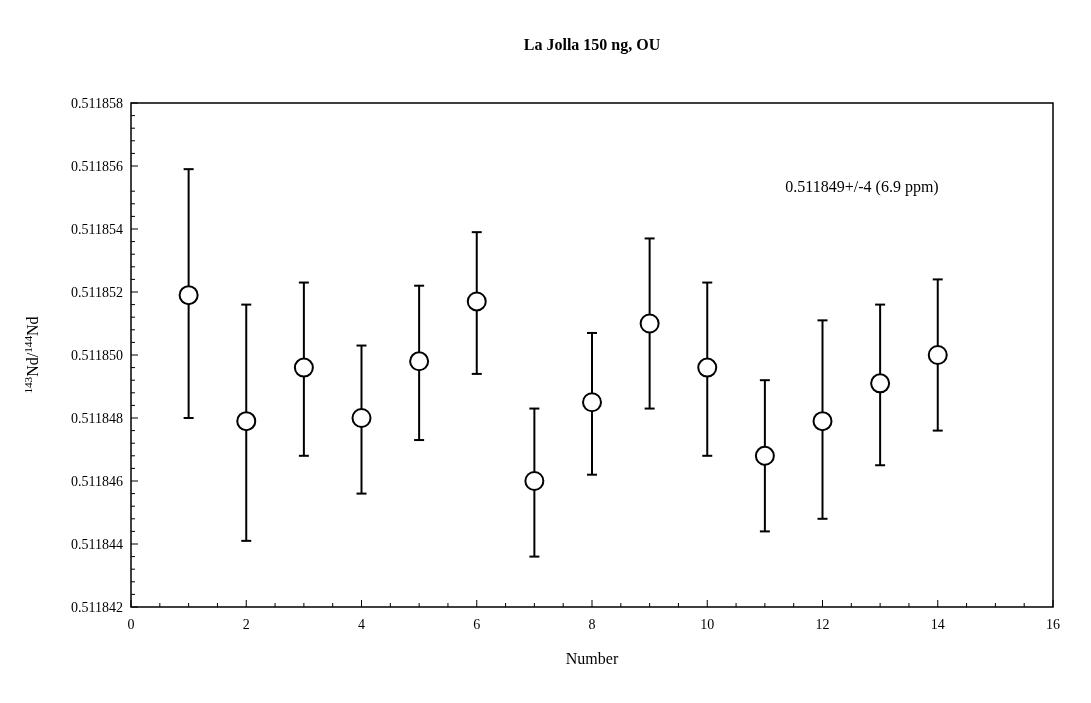 This screenshot has width=1091, height=703. What do you see at coordinates (477, 624) in the screenshot?
I see `x-tick-label: 6` at bounding box center [477, 624].